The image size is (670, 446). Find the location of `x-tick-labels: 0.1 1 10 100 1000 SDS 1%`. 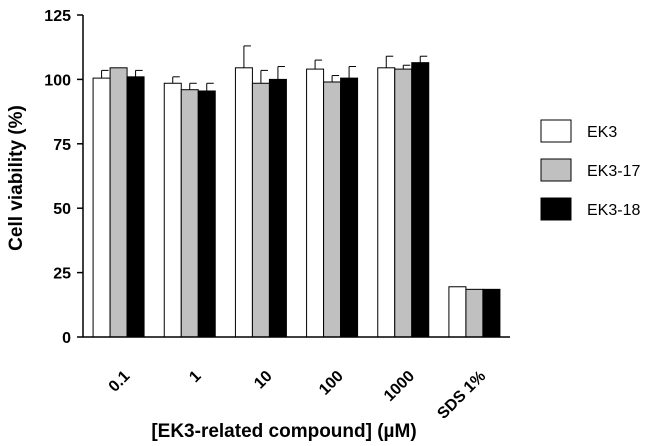

x-tick-labels: 0.1 1 10 100 1000 SDS 1% is located at coordinates (298, 395).